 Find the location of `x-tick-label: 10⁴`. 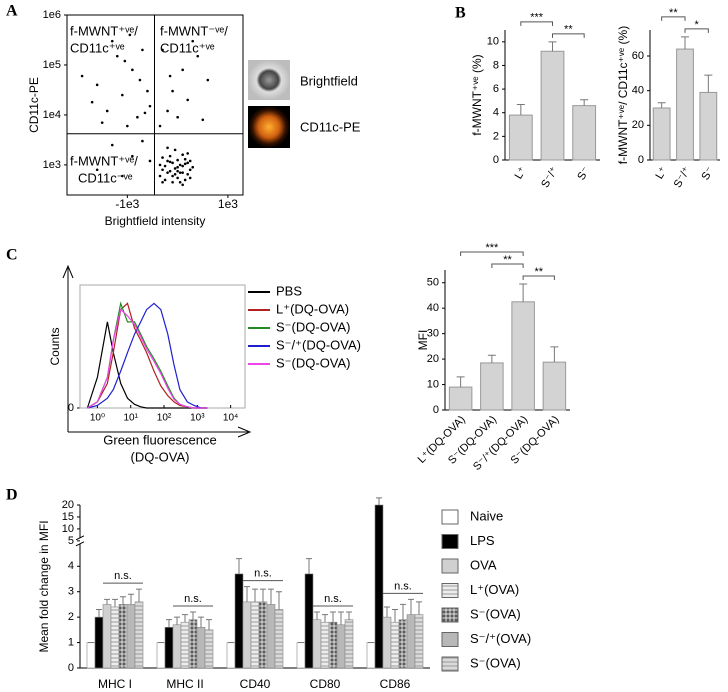

x-tick-label: 10⁴ is located at coordinates (230, 418).